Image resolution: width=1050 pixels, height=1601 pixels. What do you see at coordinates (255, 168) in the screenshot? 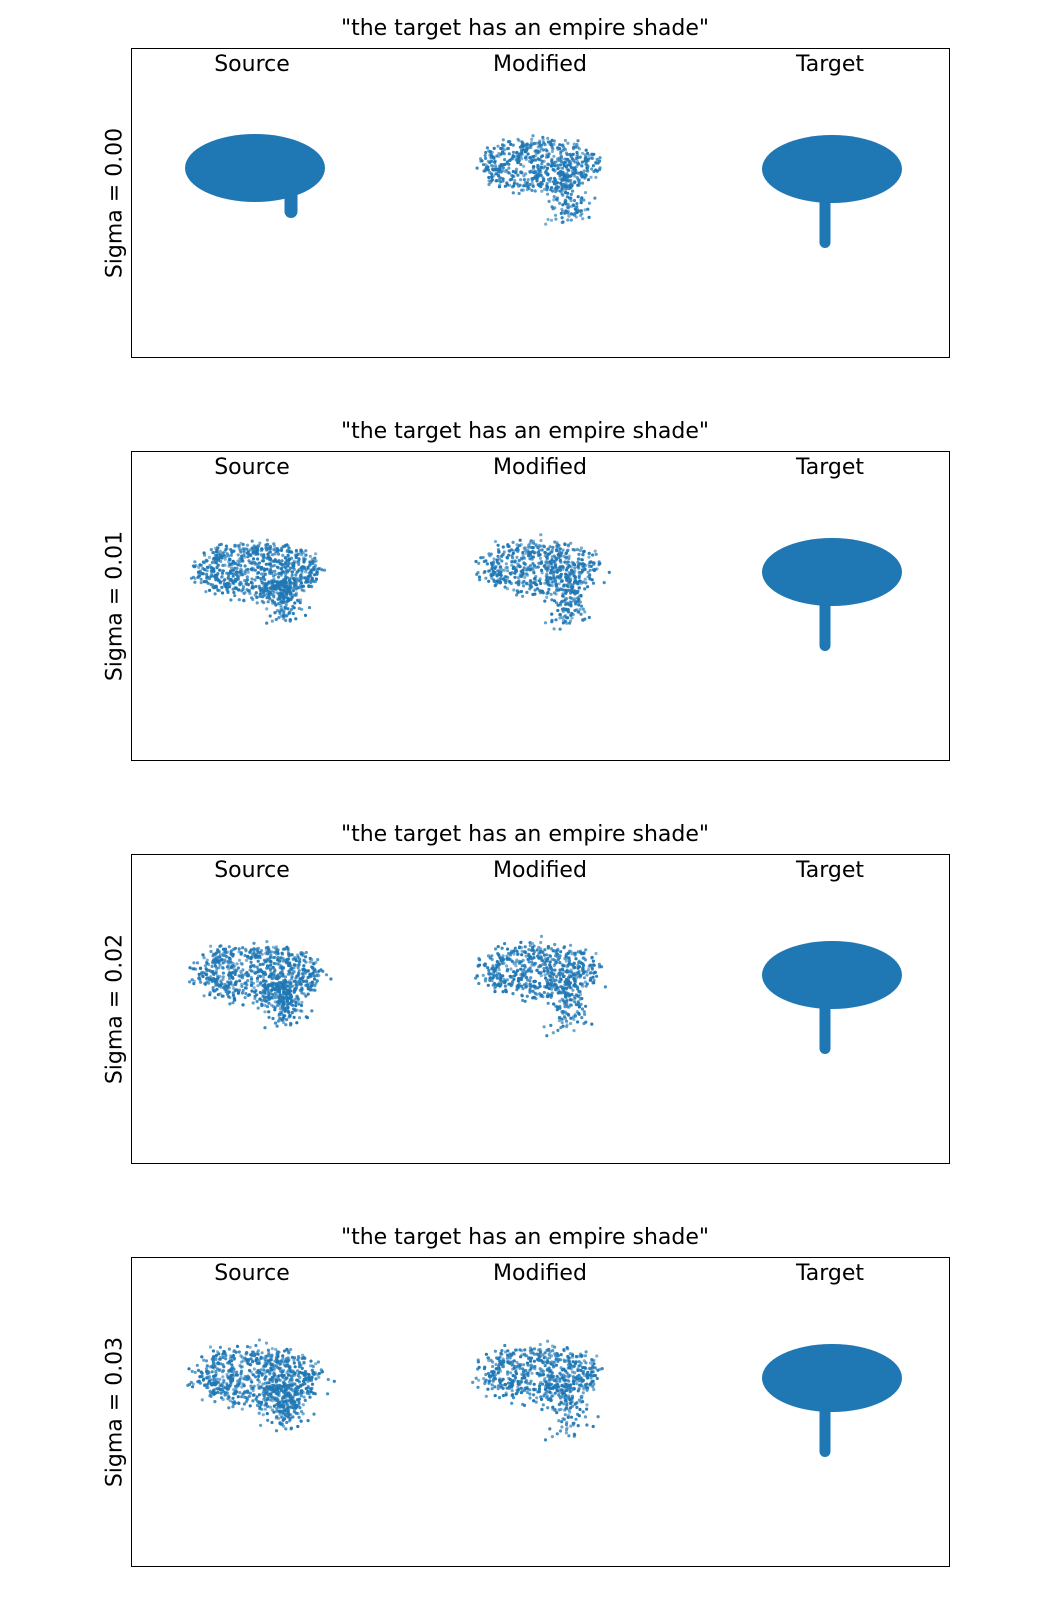
I see `lamp-shade` at bounding box center [255, 168].